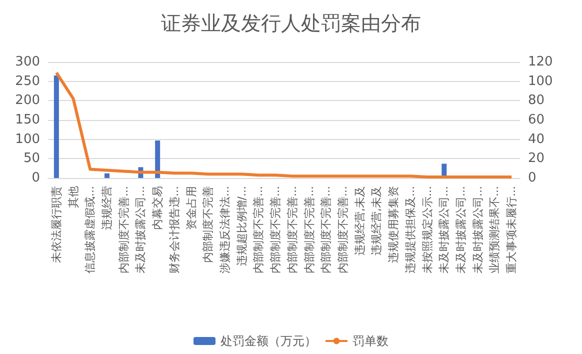 The image size is (582, 354). Describe the element at coordinates (370, 341) in the screenshot. I see `legend-label: 罚单数` at that location.